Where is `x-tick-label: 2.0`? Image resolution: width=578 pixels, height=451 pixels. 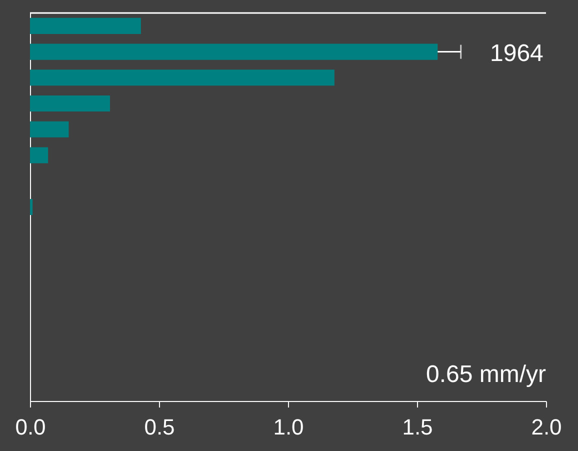 x-tick-label: 2.0 is located at coordinates (546, 427).